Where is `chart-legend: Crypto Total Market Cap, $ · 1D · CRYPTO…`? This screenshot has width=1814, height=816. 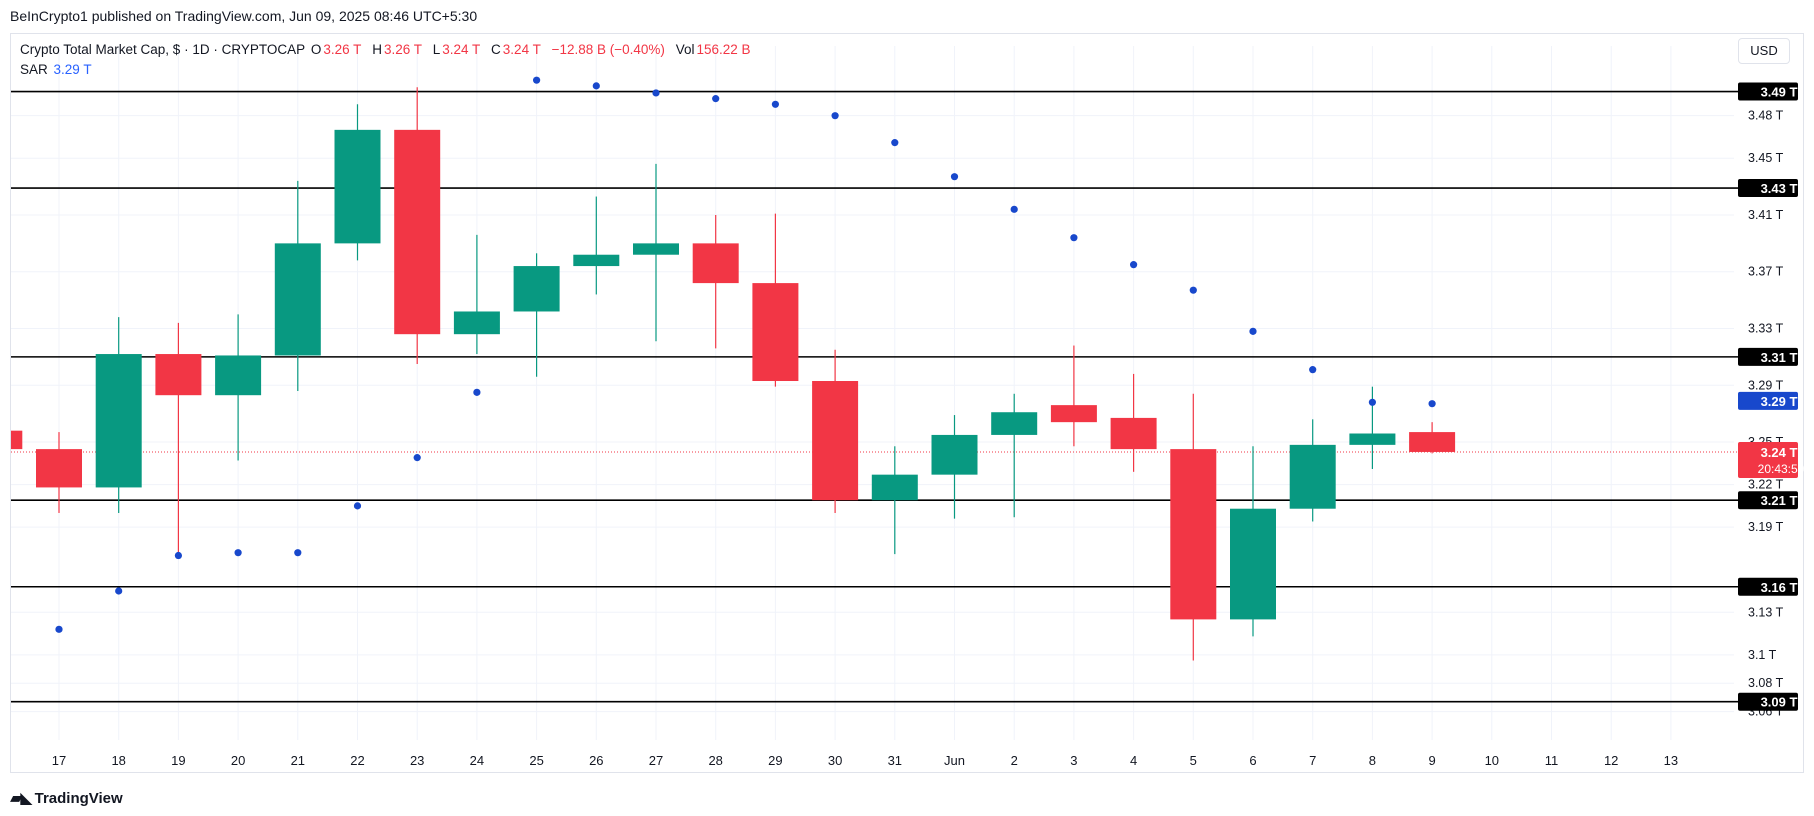
chart-legend: Crypto Total Market Cap, $ · 1D · CRYPTO… is located at coordinates (389, 60).